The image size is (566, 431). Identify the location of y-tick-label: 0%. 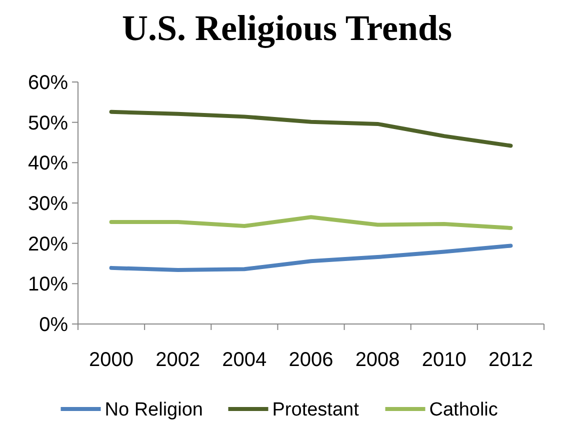
(53, 325).